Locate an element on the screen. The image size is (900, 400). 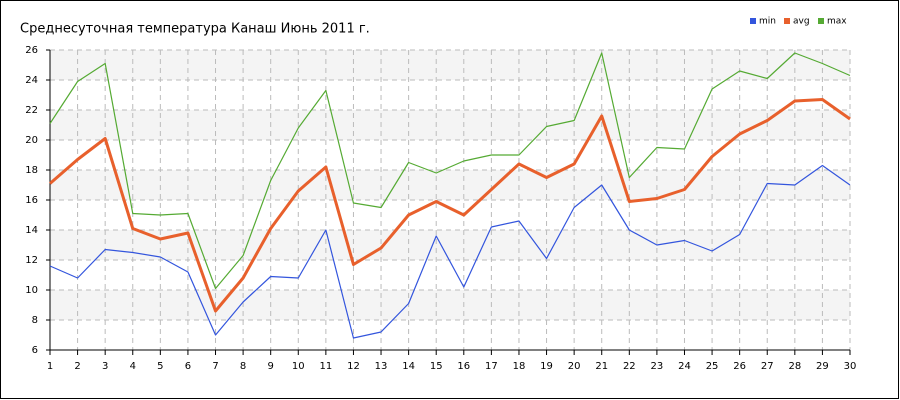
x-tick-label: 17 is located at coordinates (491, 366).